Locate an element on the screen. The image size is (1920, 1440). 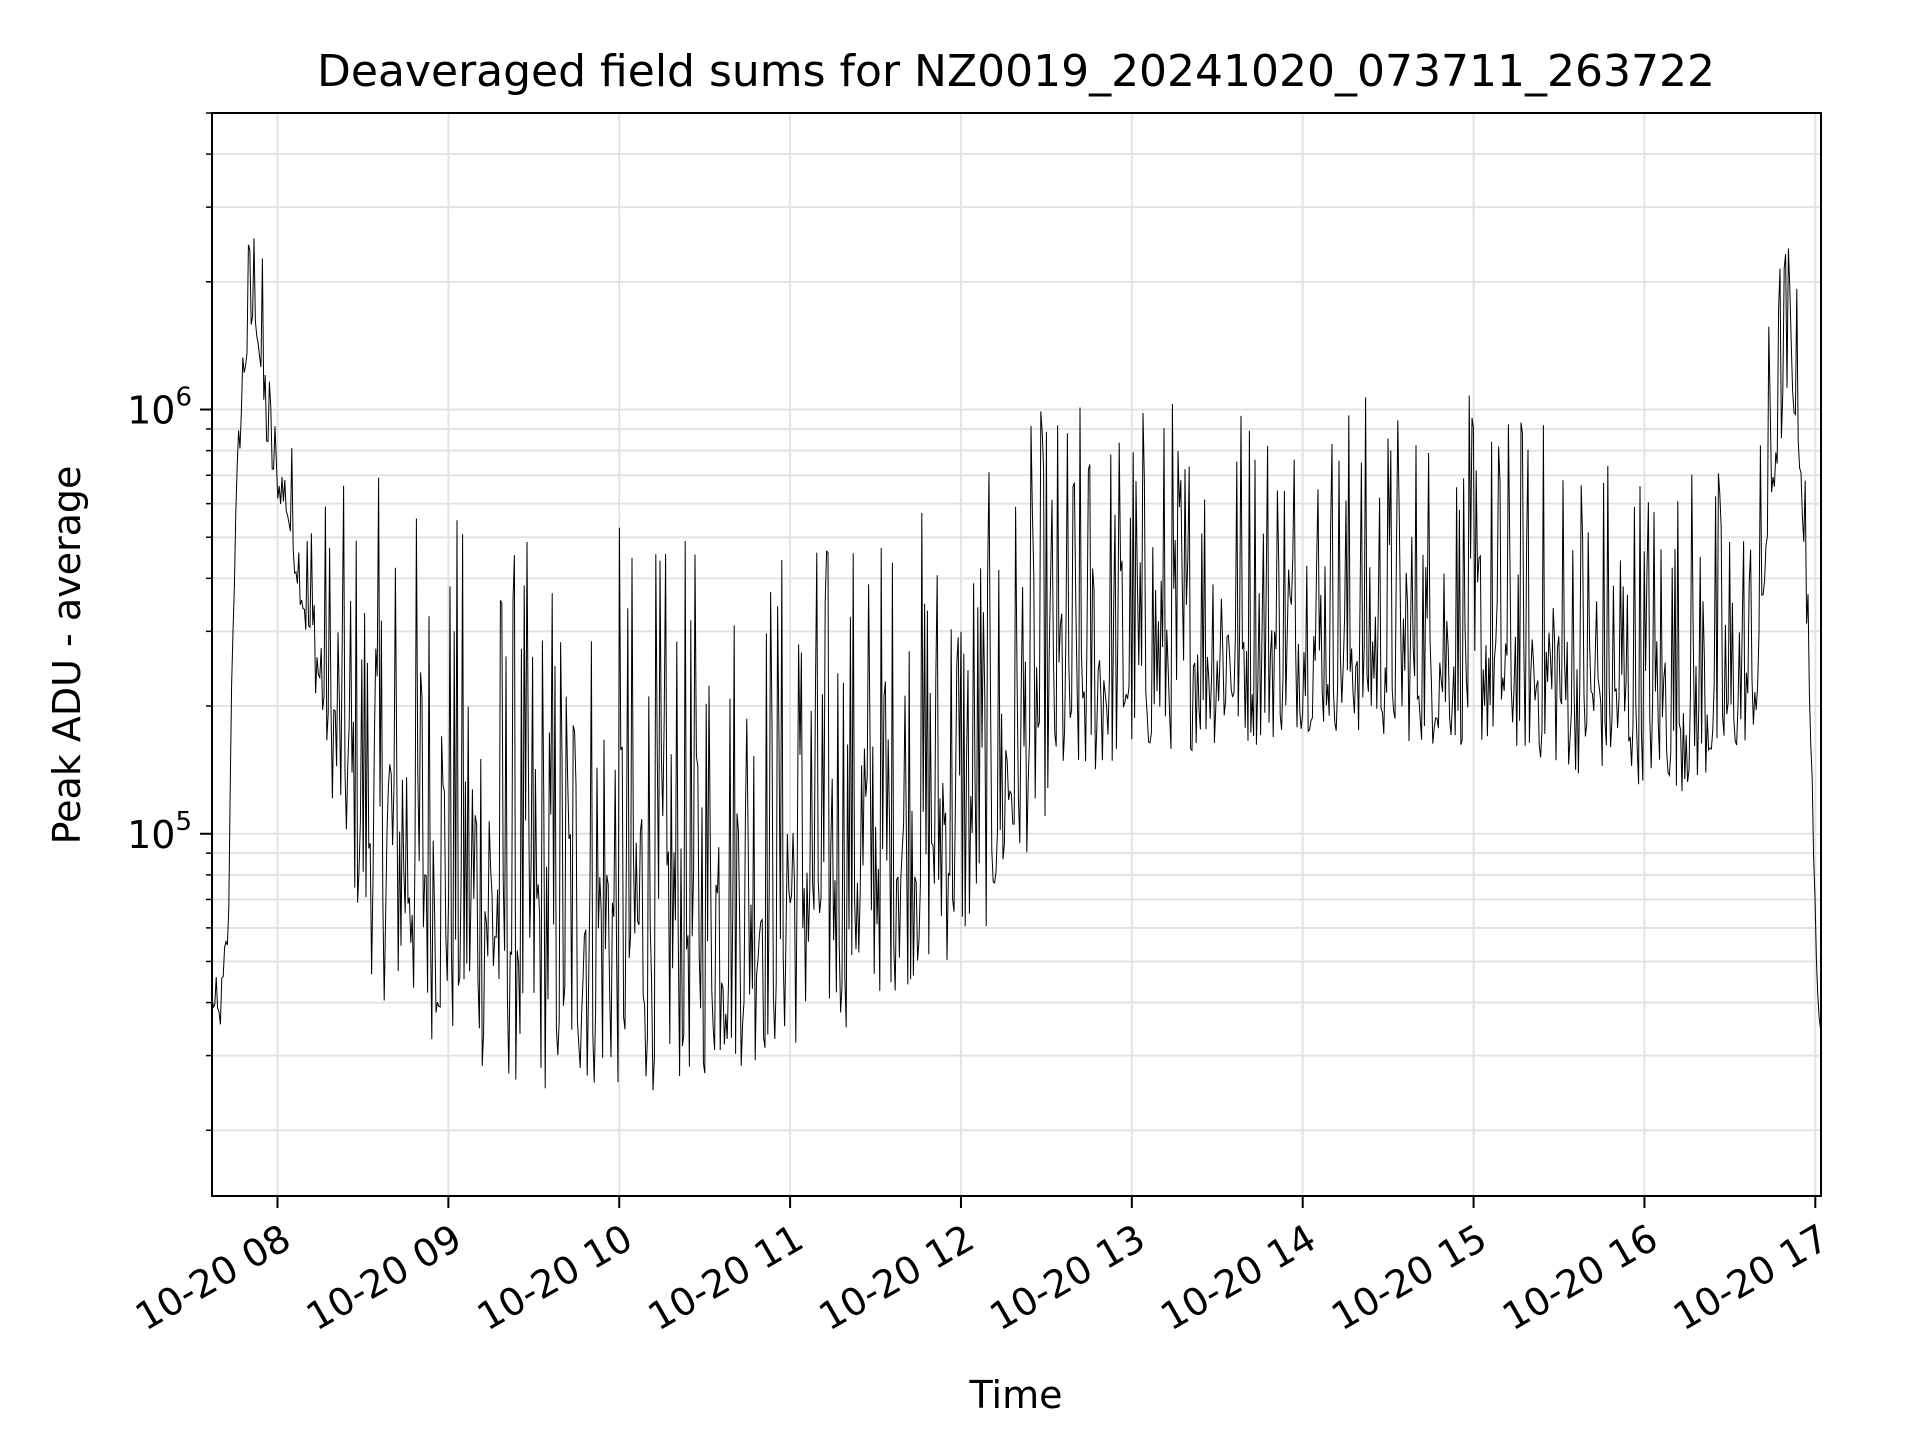
y-axis-label: Peak ADU - average is located at coordinates (67, 655).